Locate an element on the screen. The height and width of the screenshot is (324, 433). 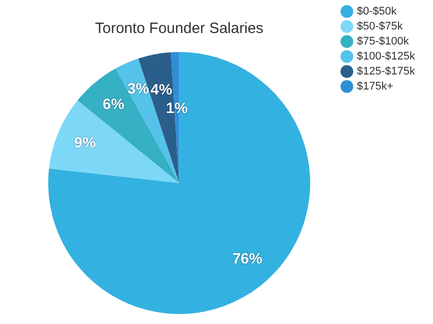
data-label: 76% is located at coordinates (247, 259).